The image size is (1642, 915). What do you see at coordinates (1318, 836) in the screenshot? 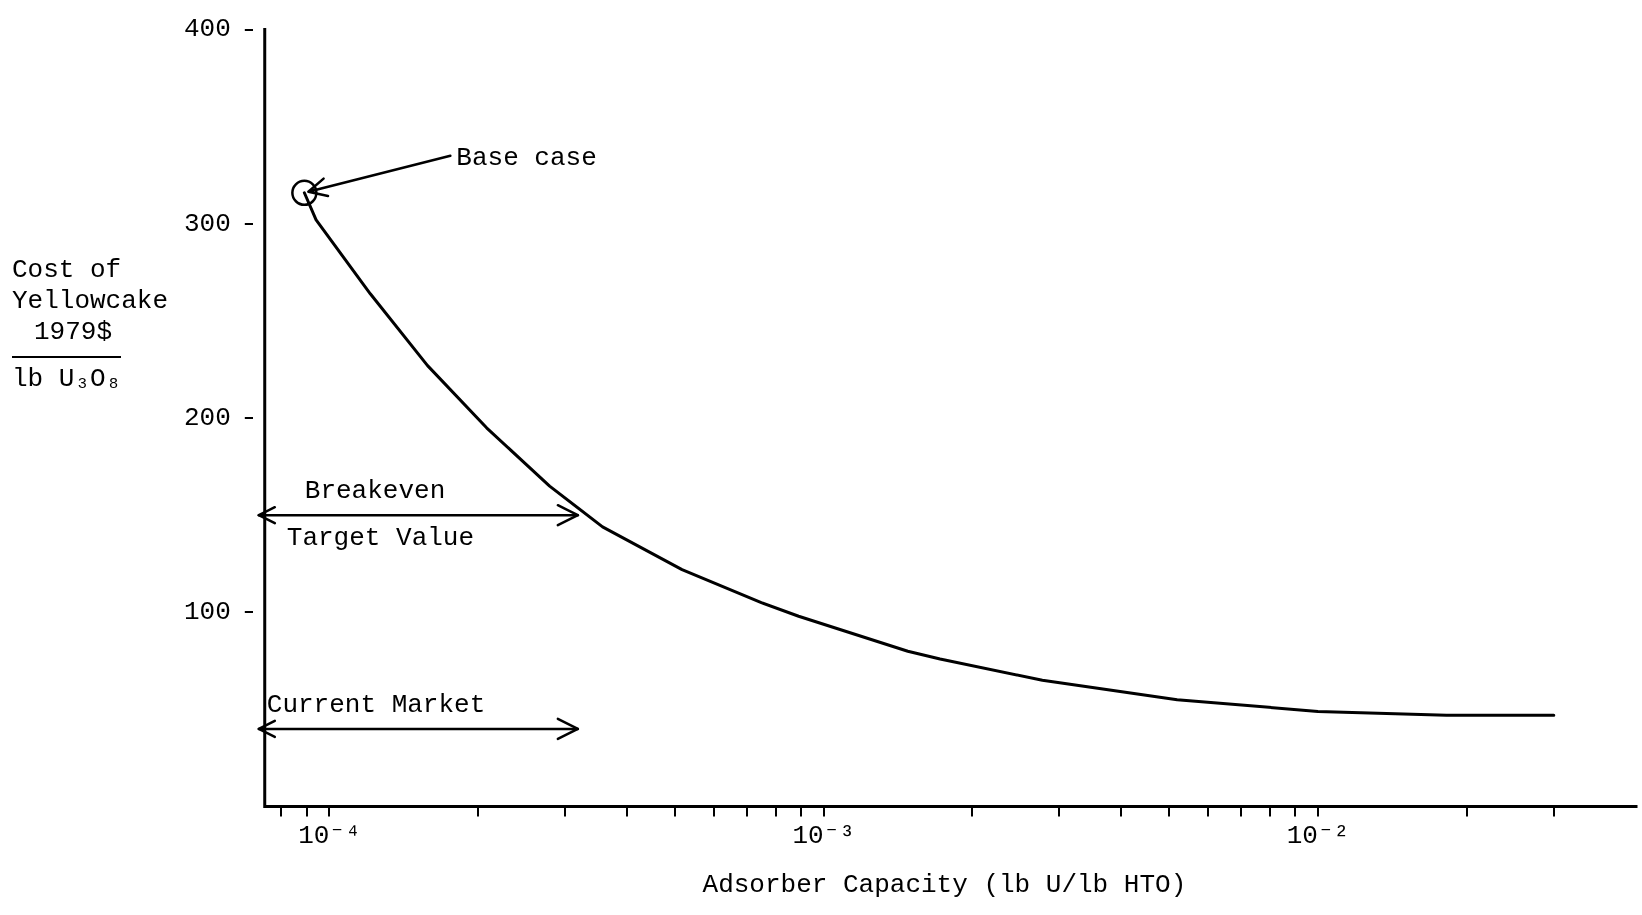
I see `x-tick-label: 10⁻²` at bounding box center [1318, 836].